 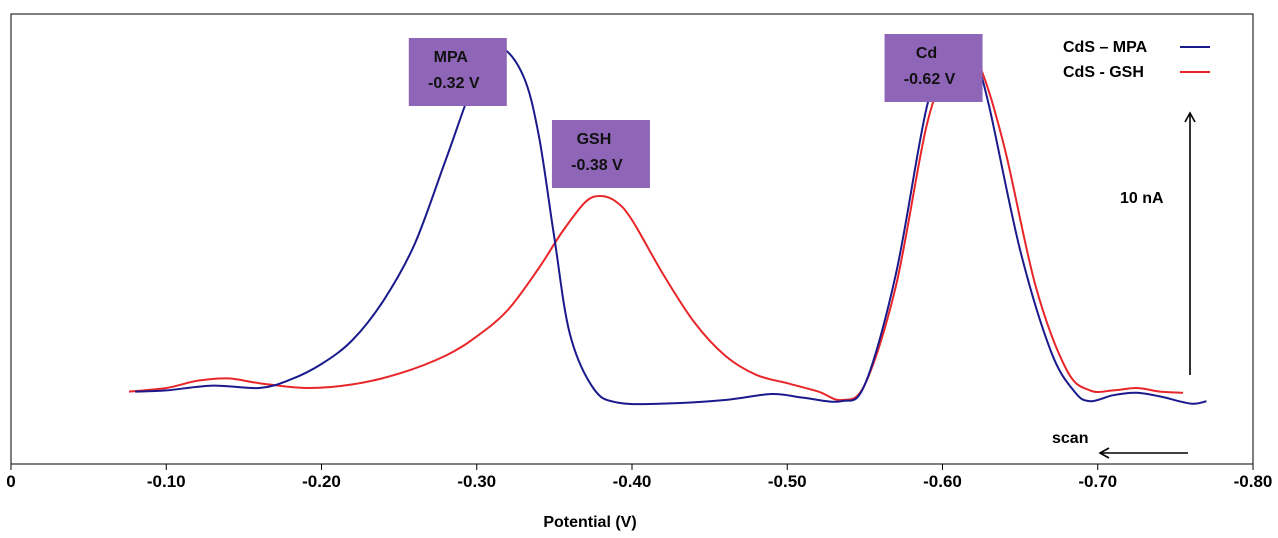 I want to click on scale-label: 10 nA, so click(x=1142, y=198).